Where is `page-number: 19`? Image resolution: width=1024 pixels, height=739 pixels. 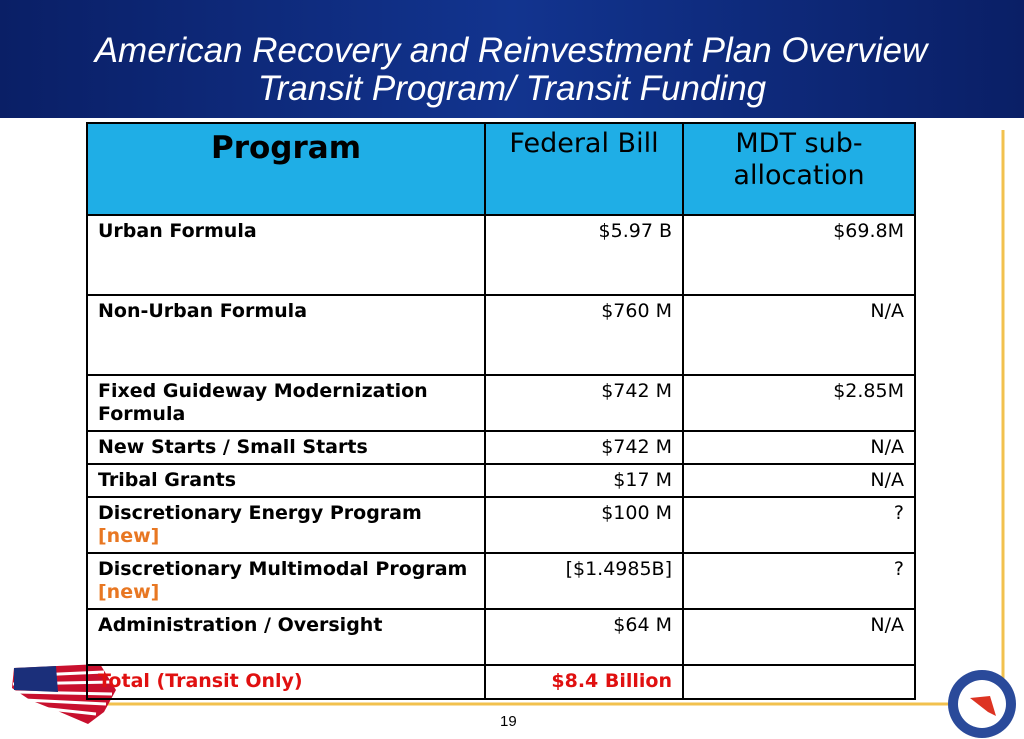
page-number: 19 is located at coordinates (508, 721).